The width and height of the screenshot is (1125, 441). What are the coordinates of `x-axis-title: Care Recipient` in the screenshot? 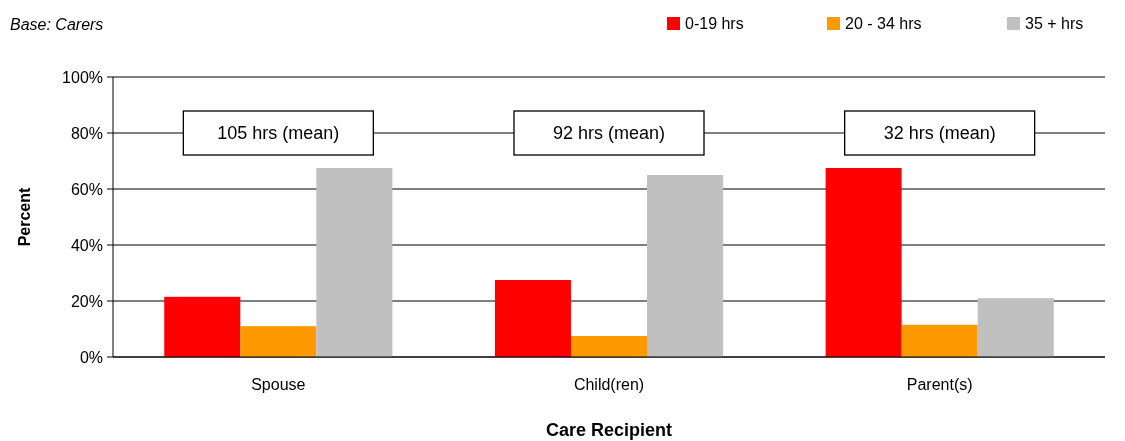 It's located at (609, 430).